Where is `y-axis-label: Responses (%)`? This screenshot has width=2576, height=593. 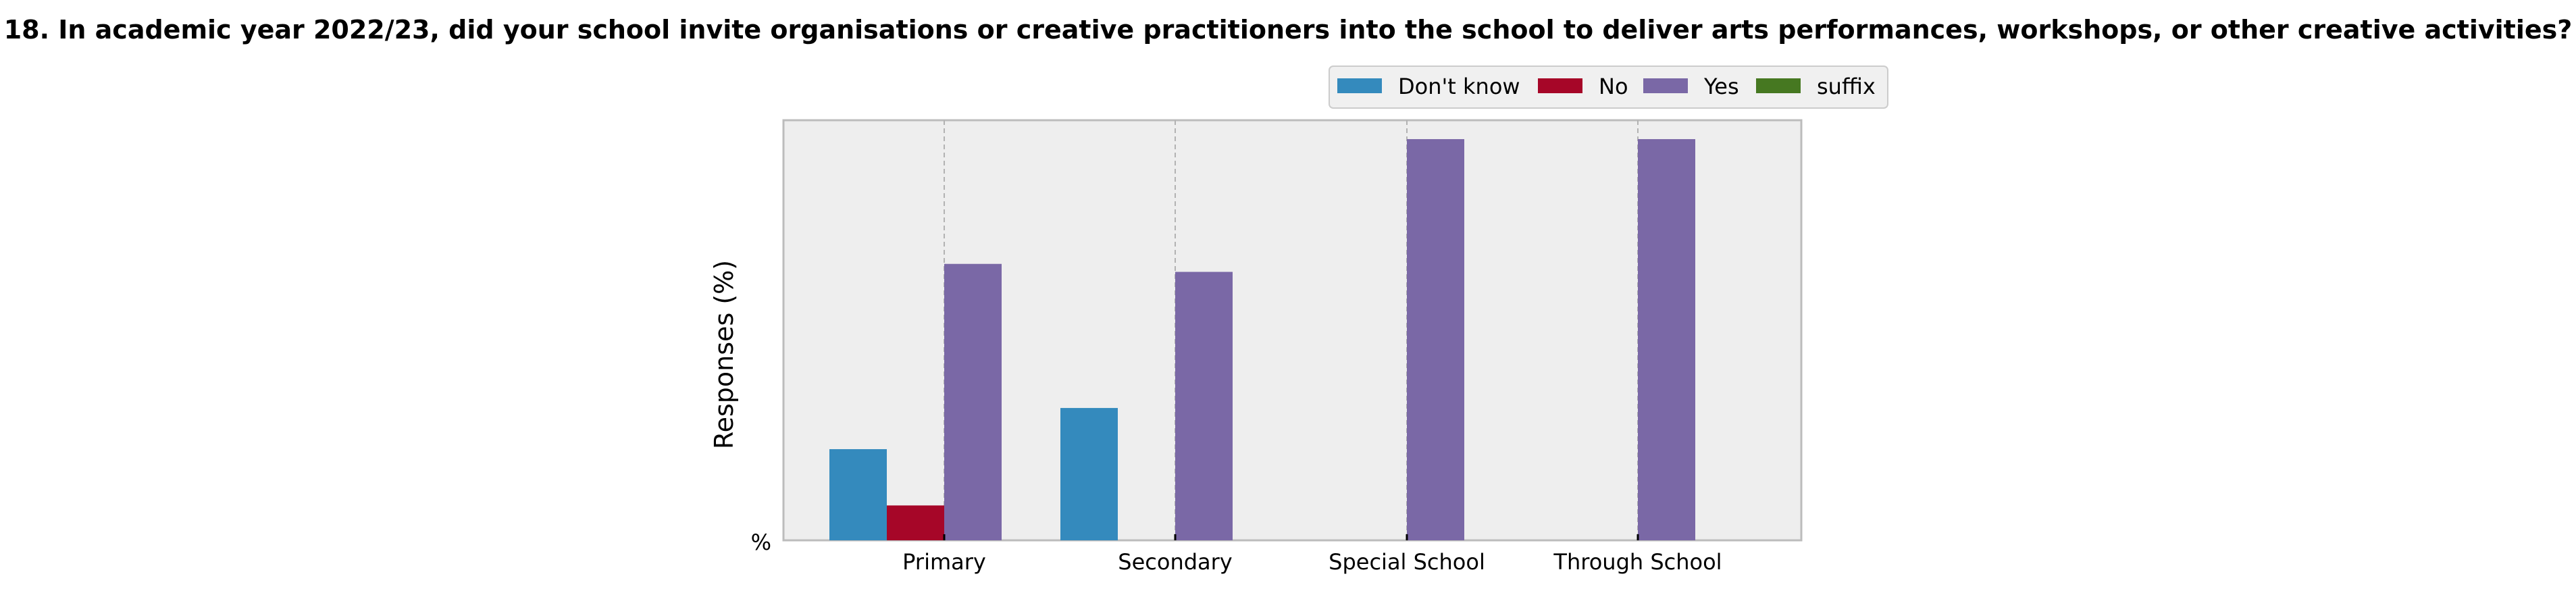
y-axis-label: Responses (%) is located at coordinates (724, 354).